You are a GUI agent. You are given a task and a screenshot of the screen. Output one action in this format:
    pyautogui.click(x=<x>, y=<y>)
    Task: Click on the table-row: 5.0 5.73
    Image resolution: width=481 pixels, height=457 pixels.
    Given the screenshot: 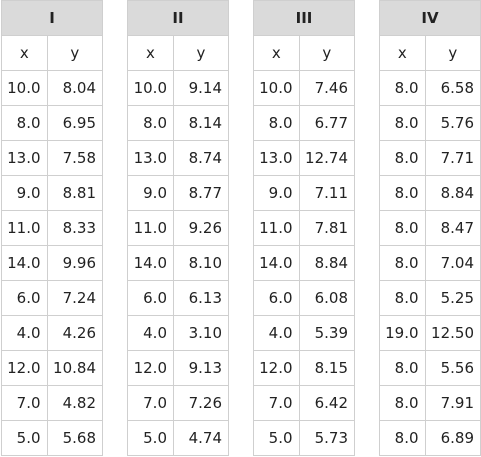 What is the action you would take?
    pyautogui.click(x=304, y=438)
    